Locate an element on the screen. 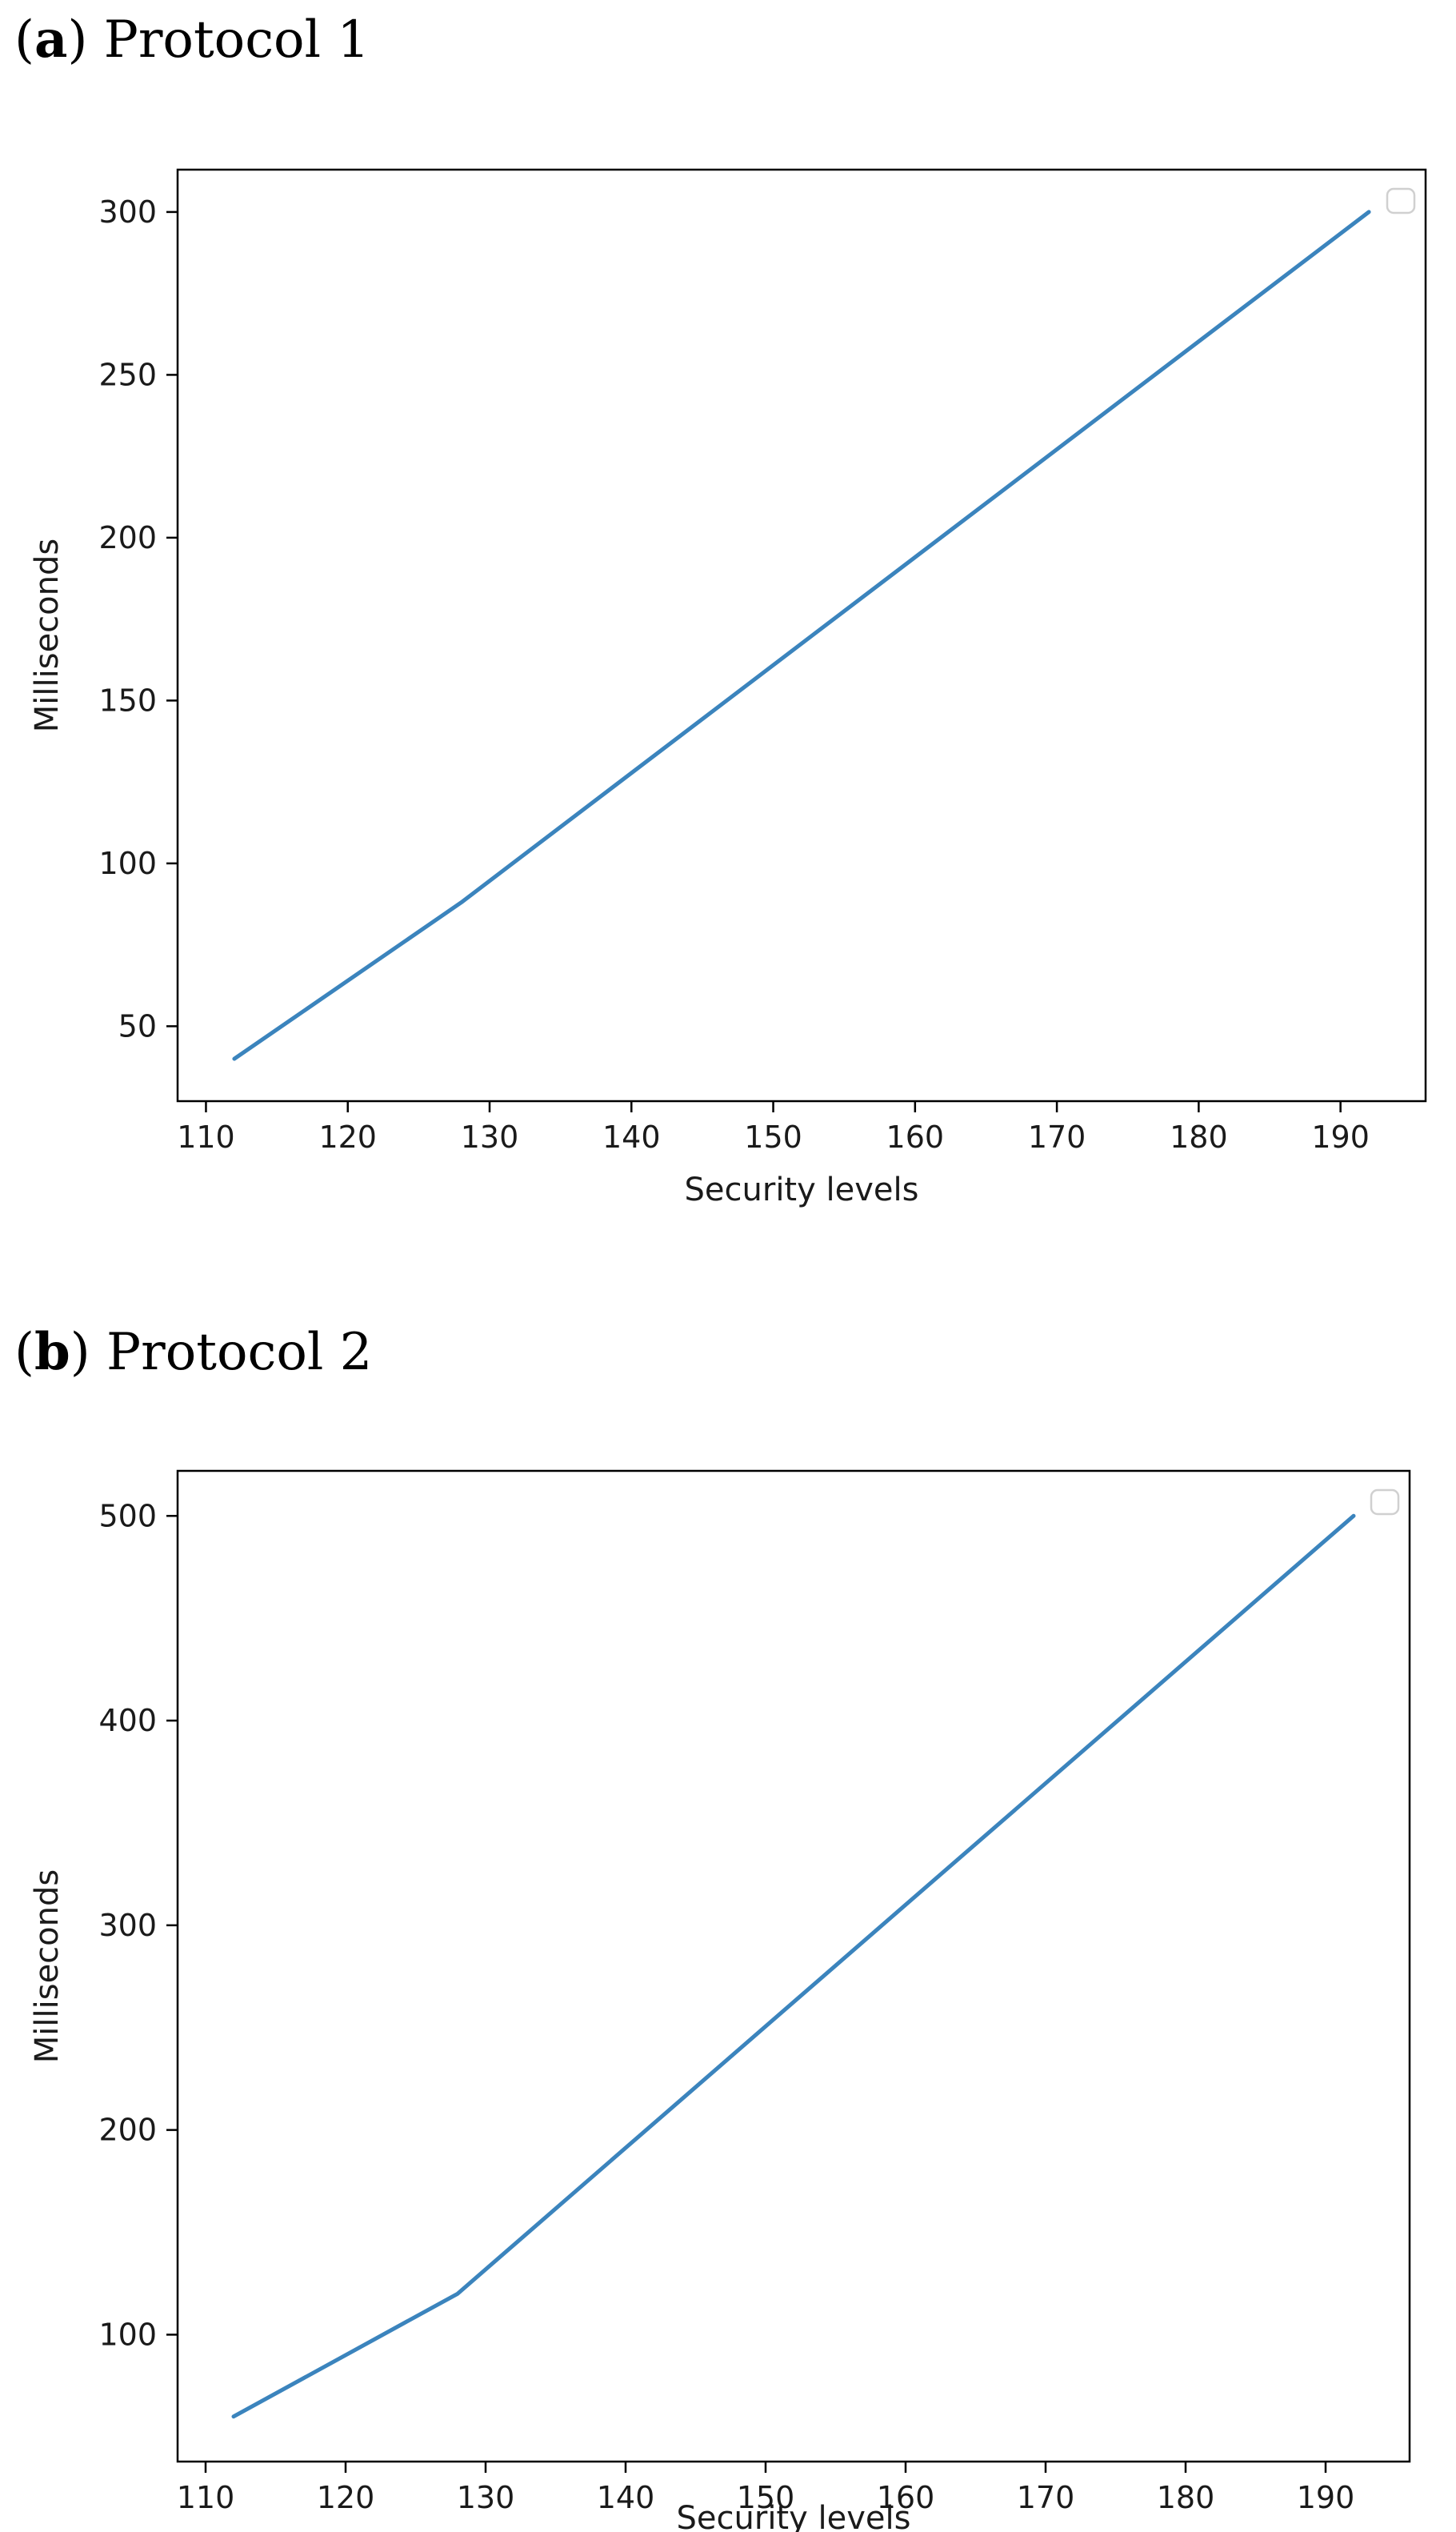  panel-a-caption: (a) Protocol 1 is located at coordinates (192, 40).